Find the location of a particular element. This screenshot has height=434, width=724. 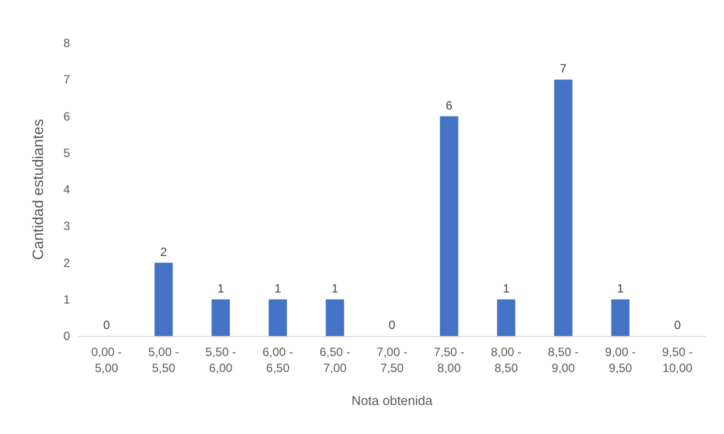

data-label: 2 is located at coordinates (164, 251).